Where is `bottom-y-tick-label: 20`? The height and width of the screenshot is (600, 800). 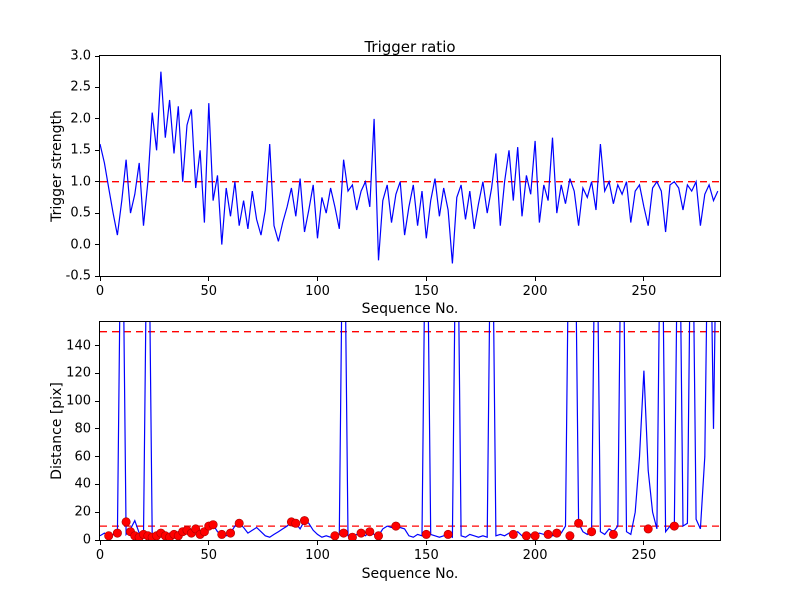
bottom-y-tick-label: 20 is located at coordinates (82, 512).